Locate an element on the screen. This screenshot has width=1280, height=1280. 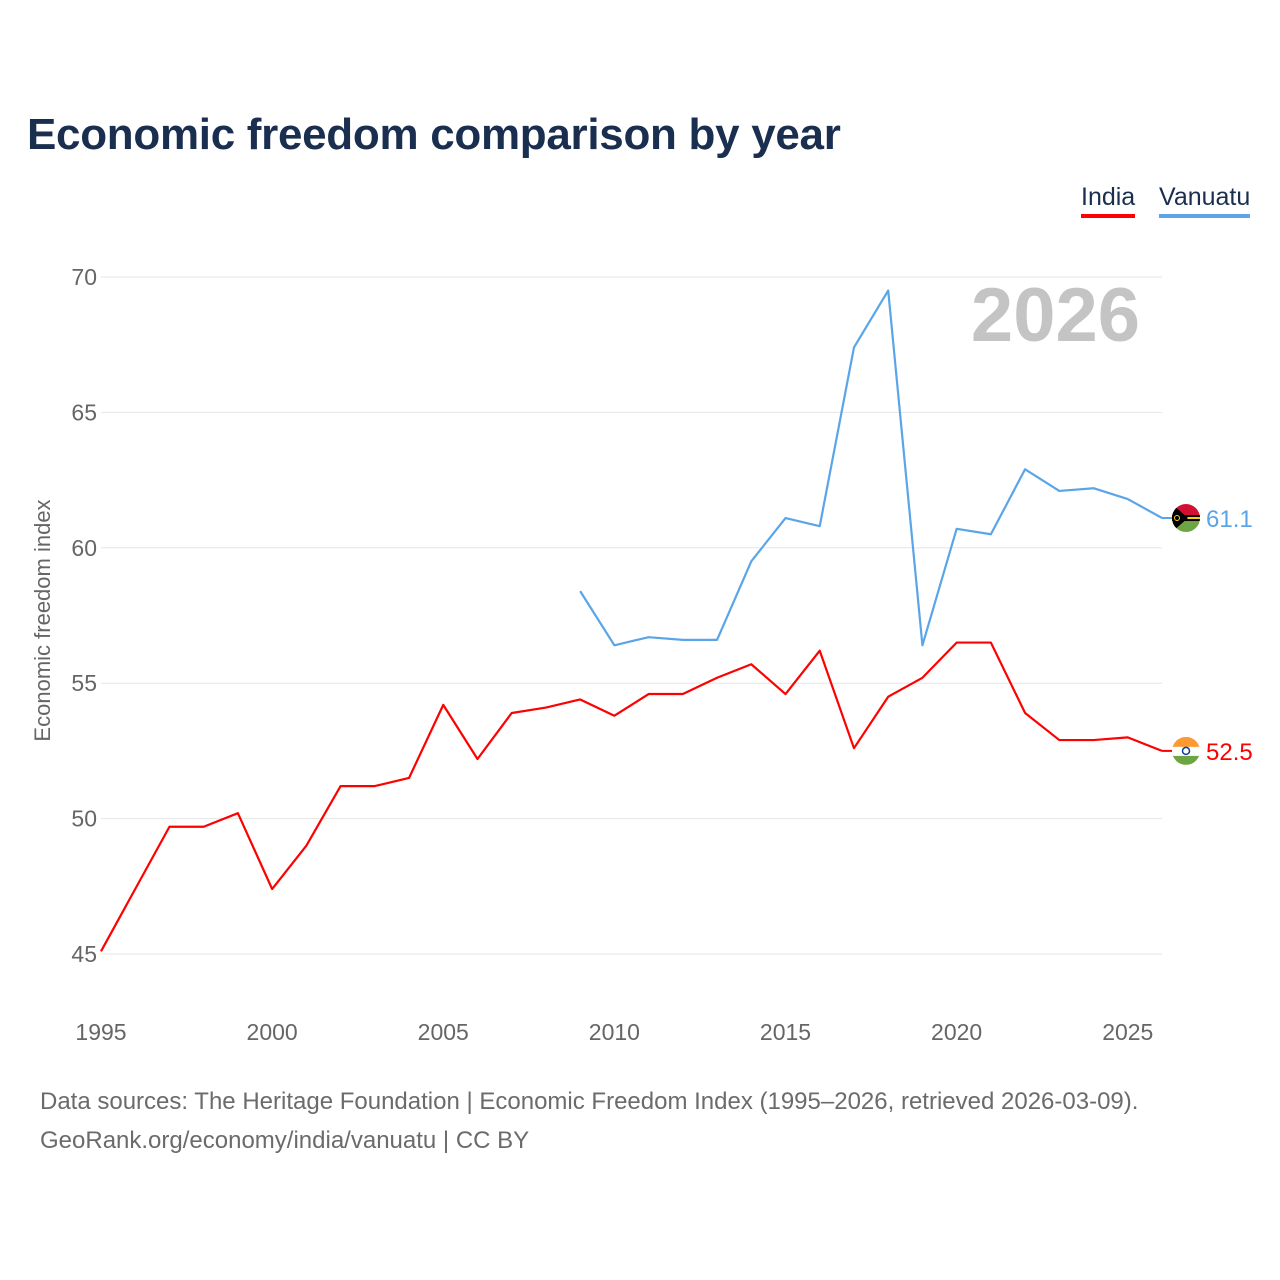
vanuatu-flag-icon is located at coordinates (1186, 518).